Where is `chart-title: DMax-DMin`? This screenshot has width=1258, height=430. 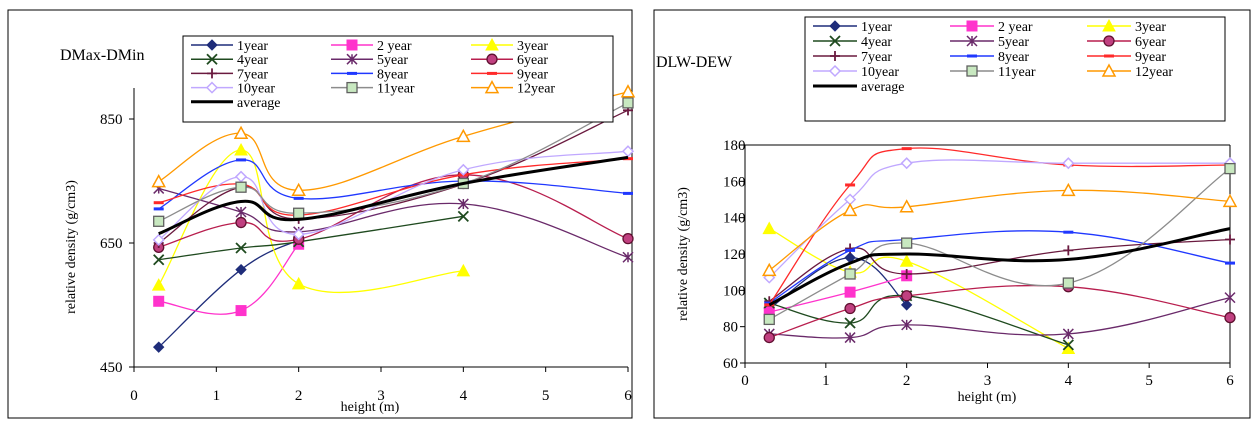 chart-title: DMax-DMin is located at coordinates (102, 55).